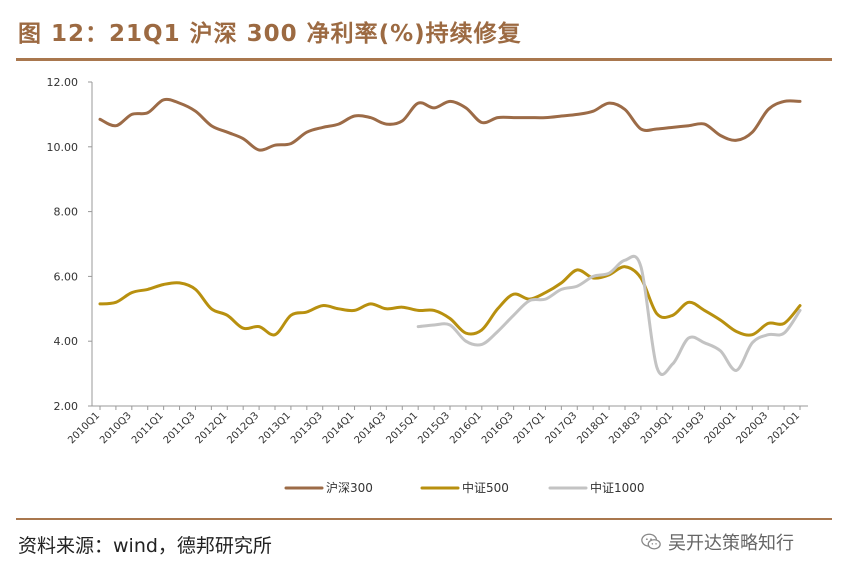 Image resolution: width=855 pixels, height=577 pixels. Describe the element at coordinates (270, 34) in the screenshot. I see `chart-title: 图 12：21Q1 沪深 300 净利率(%)持续修复` at that location.